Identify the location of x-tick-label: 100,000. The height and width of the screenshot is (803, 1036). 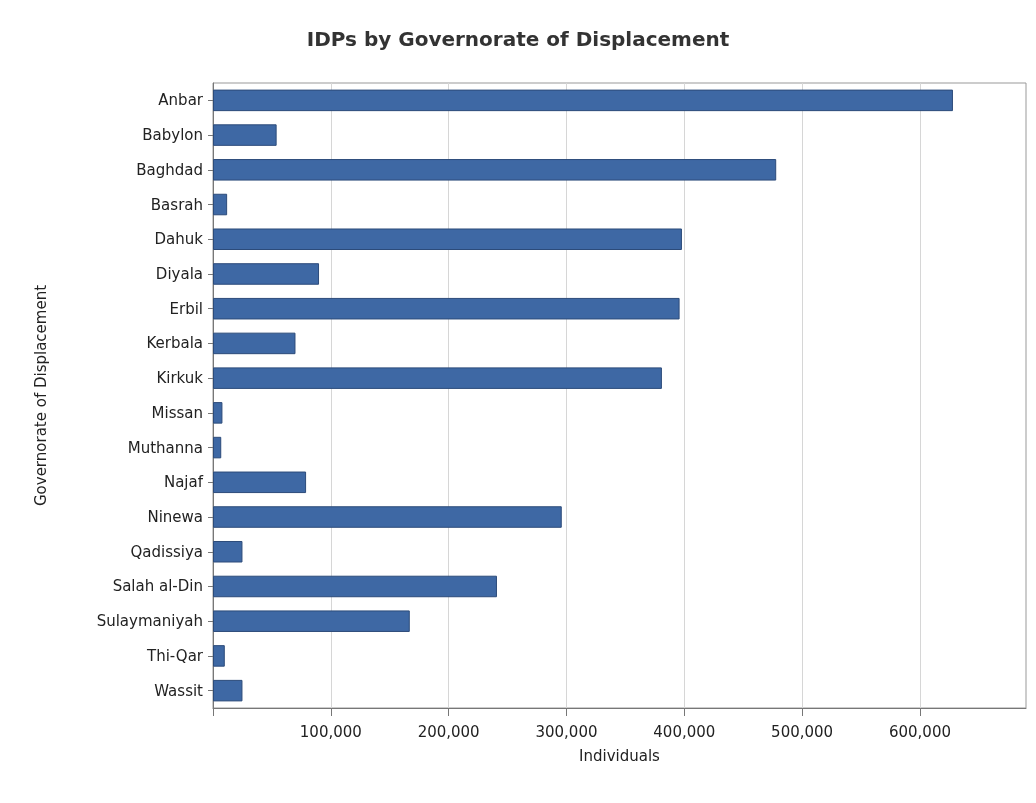
(330, 731).